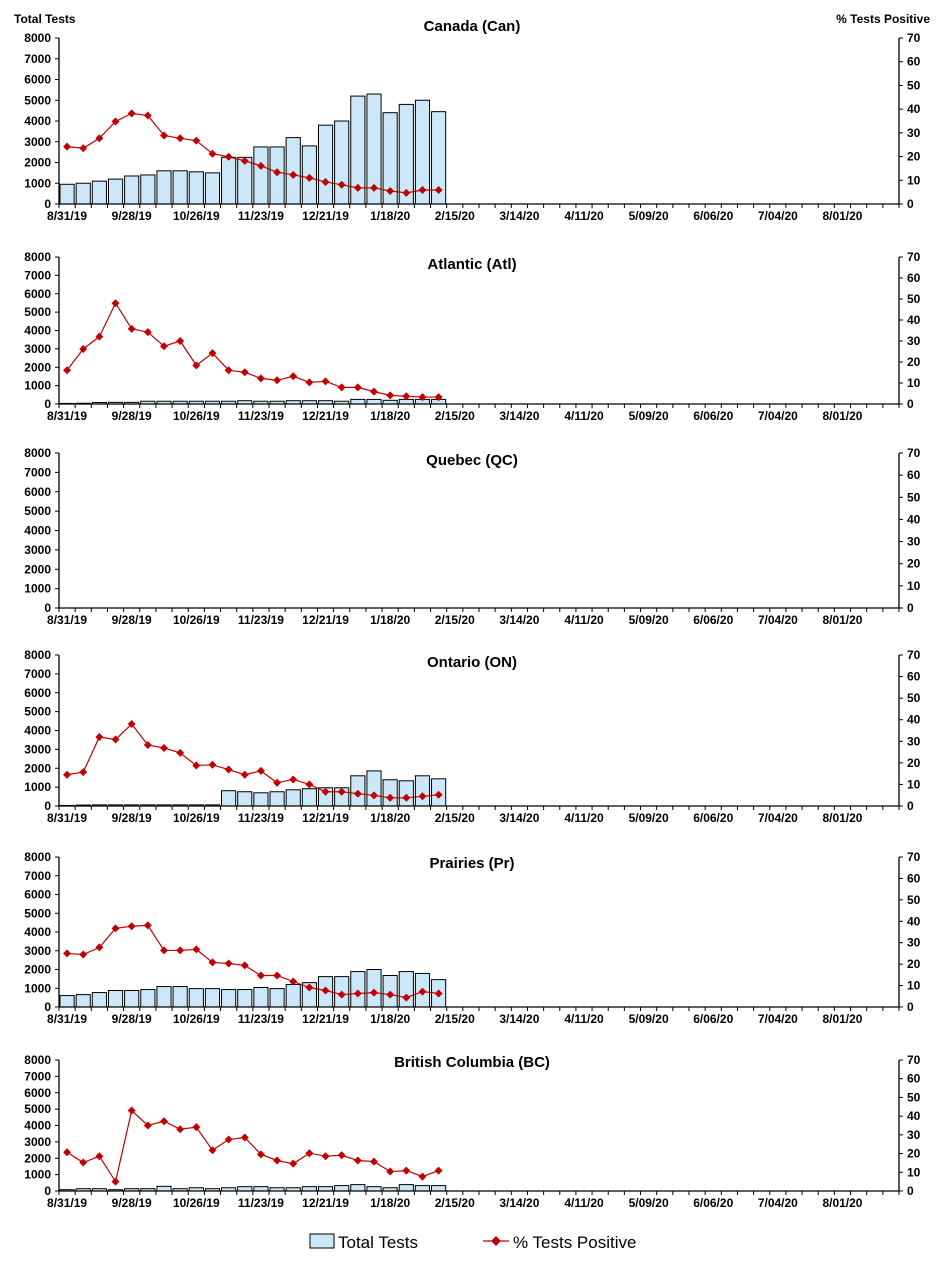  I want to click on legend-bar-swatch, so click(322, 1241).